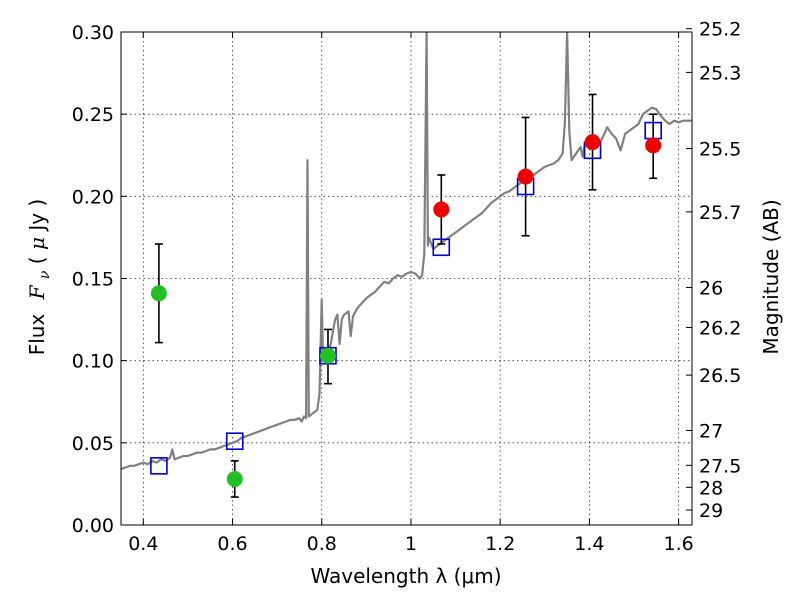 The image size is (800, 600). Describe the element at coordinates (93, 444) in the screenshot. I see `y-tick-label: 0.05` at that location.